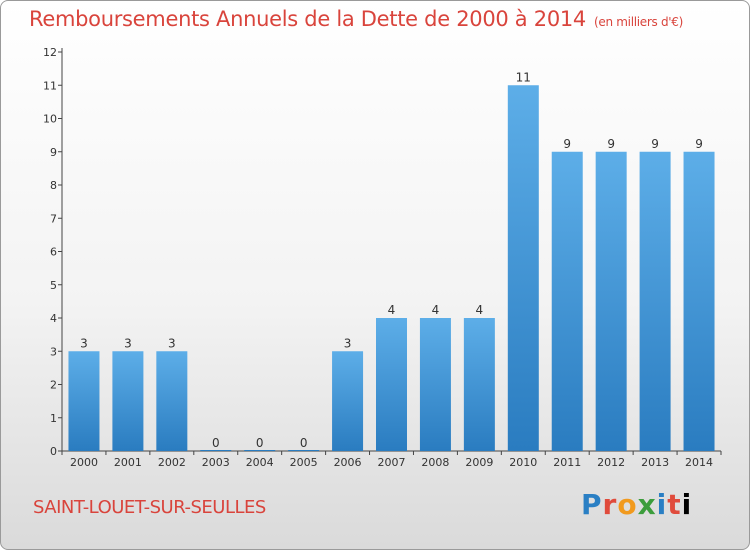 Image resolution: width=750 pixels, height=550 pixels. I want to click on y-tick-label: 9, so click(53, 152).